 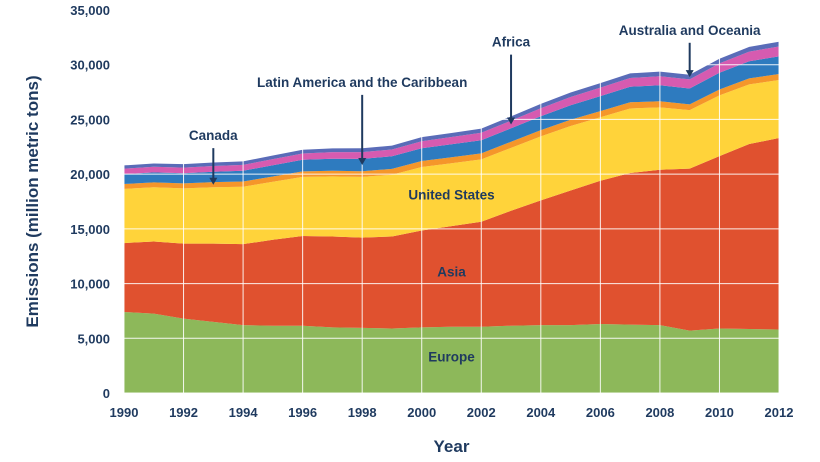 What do you see at coordinates (600, 412) in the screenshot?
I see `x-tick-label: 2006` at bounding box center [600, 412].